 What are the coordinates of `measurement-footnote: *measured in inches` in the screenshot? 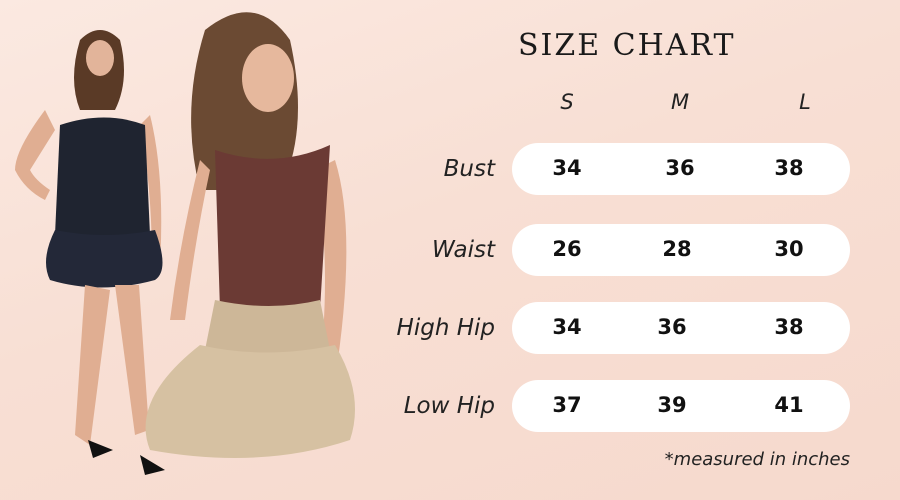 It's located at (757, 459).